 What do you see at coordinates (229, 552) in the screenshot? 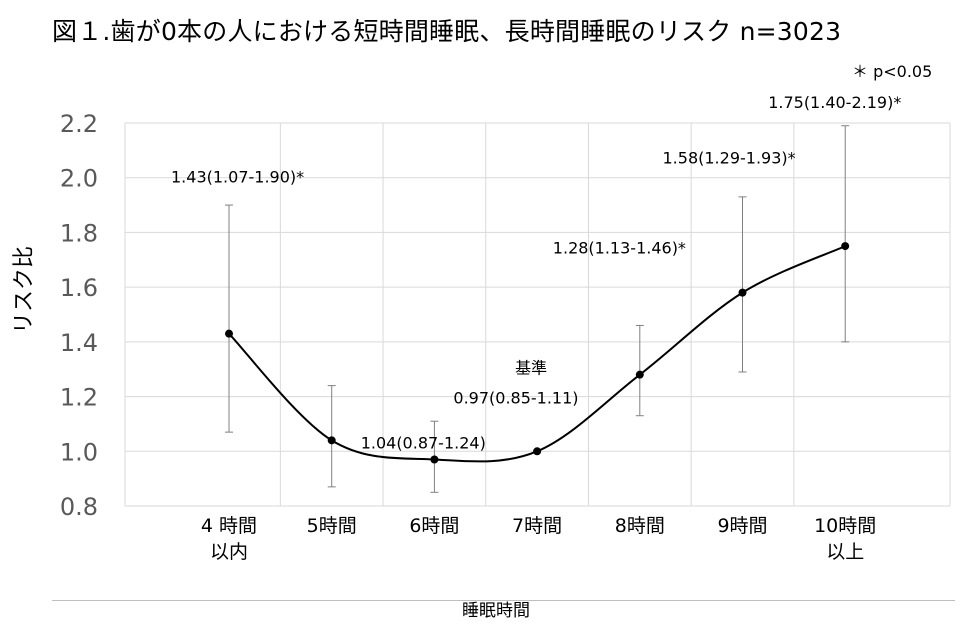
I see `x-tick-label: 以内` at bounding box center [229, 552].